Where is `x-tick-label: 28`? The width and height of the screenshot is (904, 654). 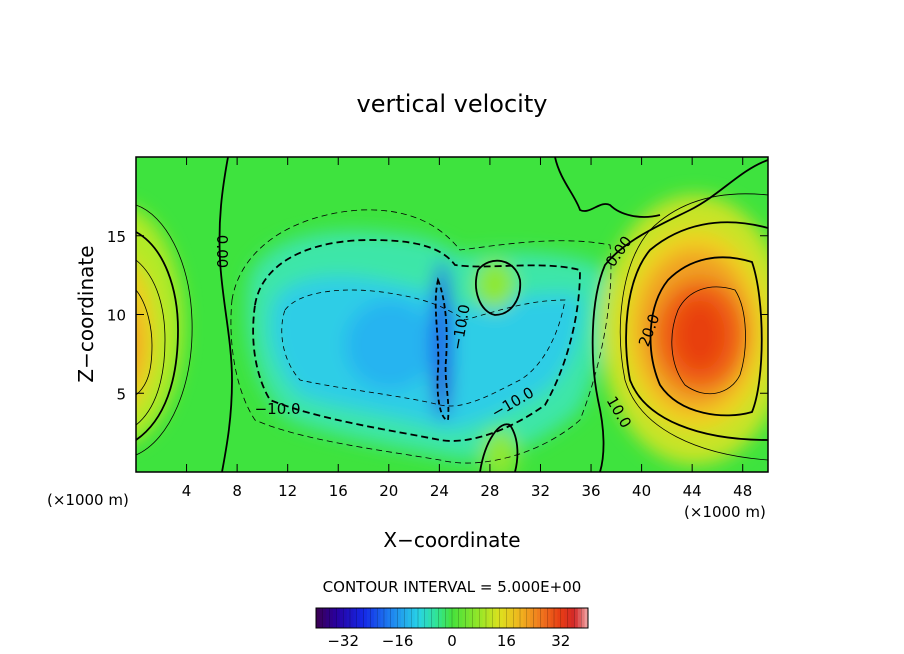
x-tick-label: 28 is located at coordinates (489, 491).